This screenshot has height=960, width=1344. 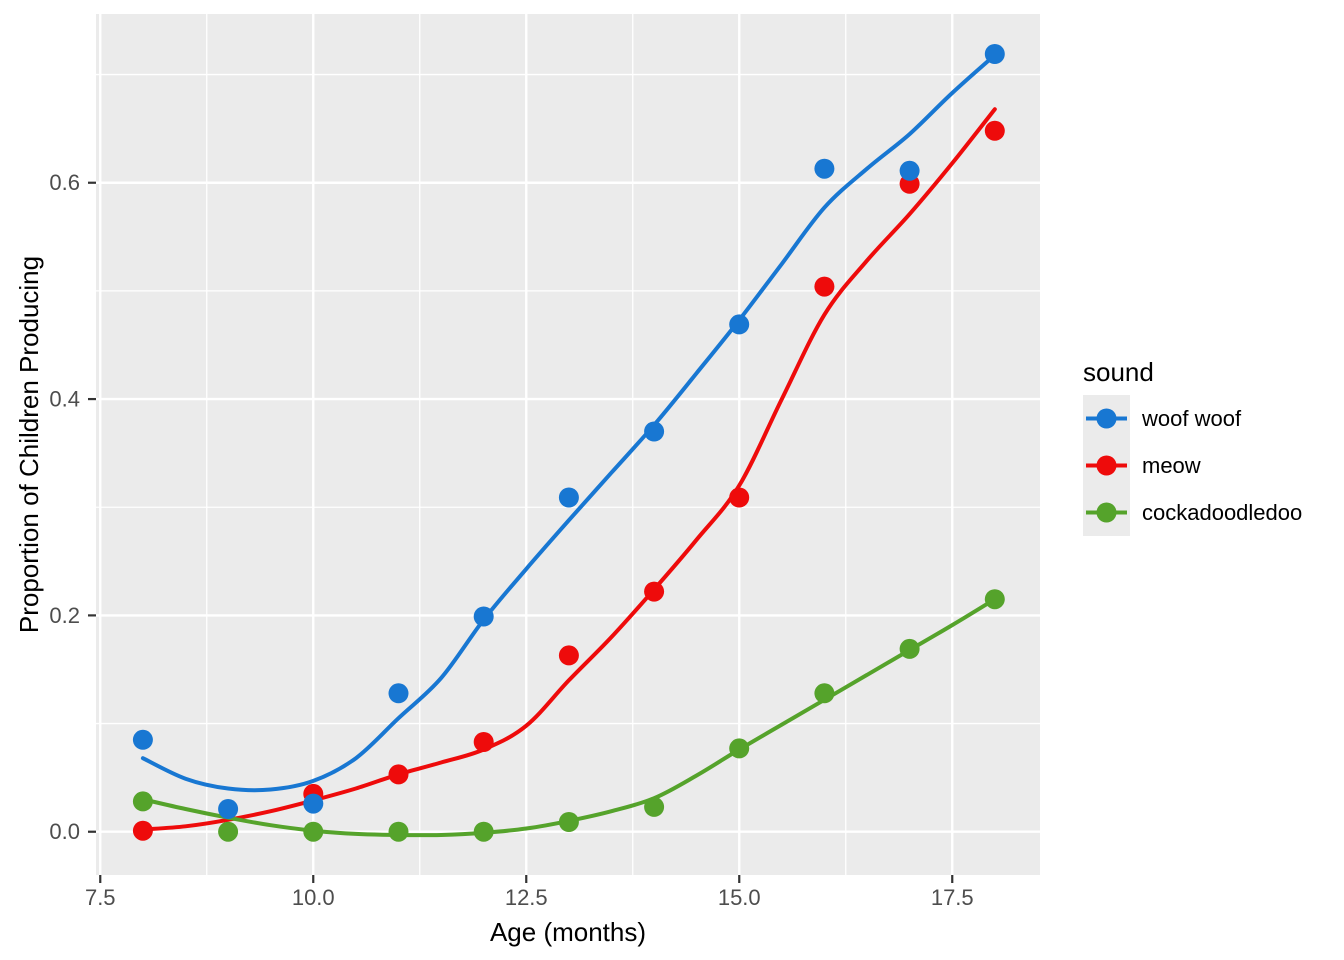 I want to click on x-tick-label: 12.5, so click(x=526, y=897).